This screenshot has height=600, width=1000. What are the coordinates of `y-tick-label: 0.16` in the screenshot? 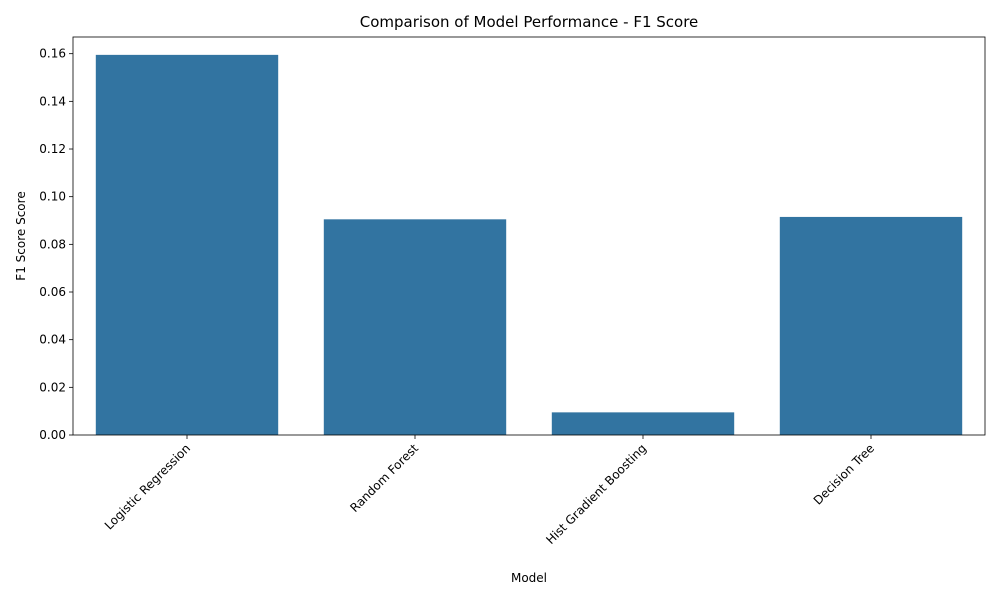 It's located at (52, 54).